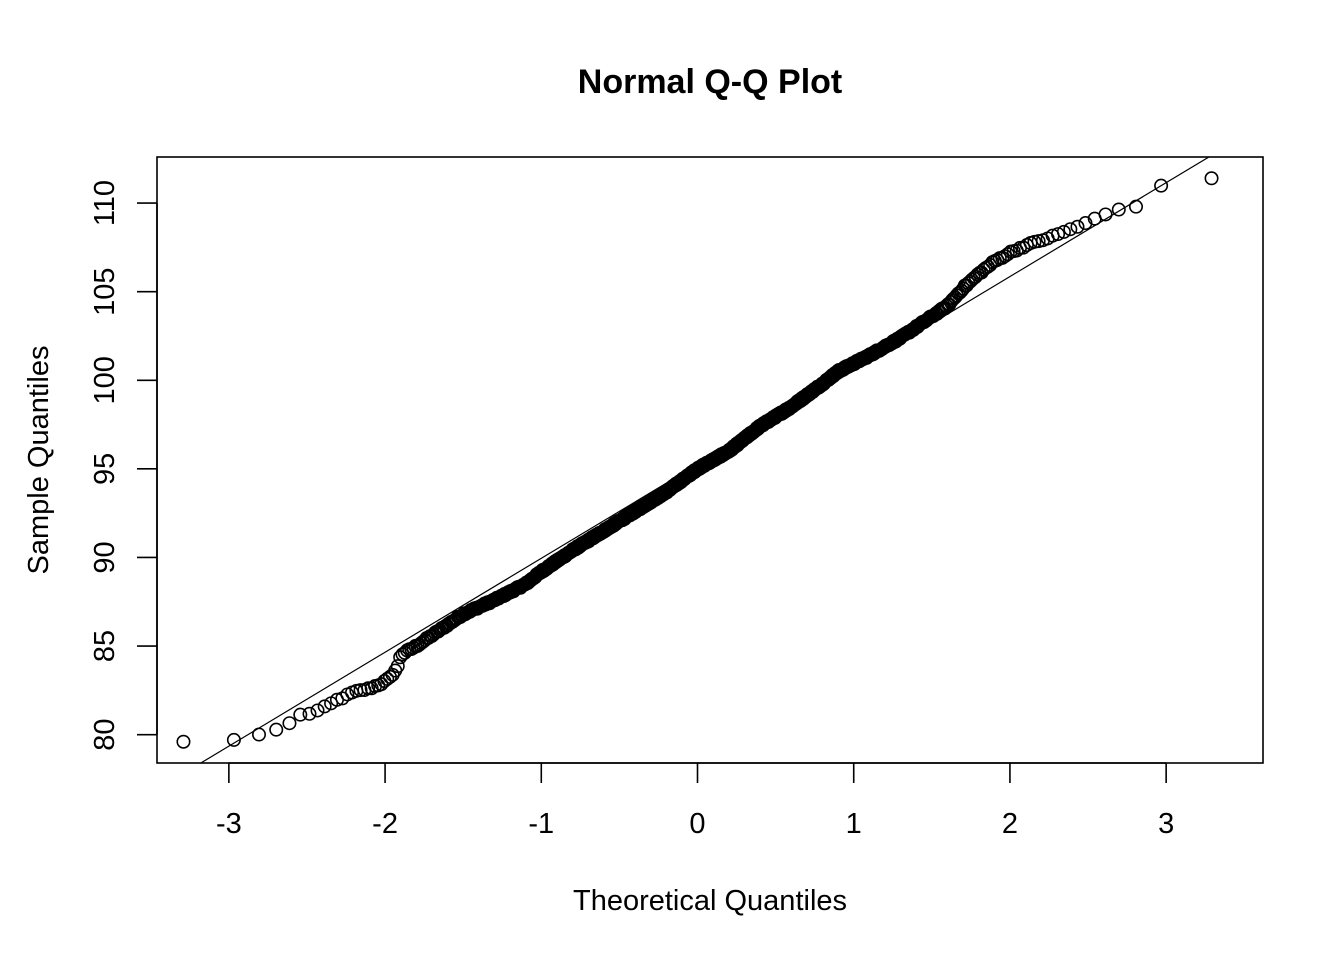 This screenshot has width=1344, height=960. I want to click on y-tick-label: 80, so click(105, 735).